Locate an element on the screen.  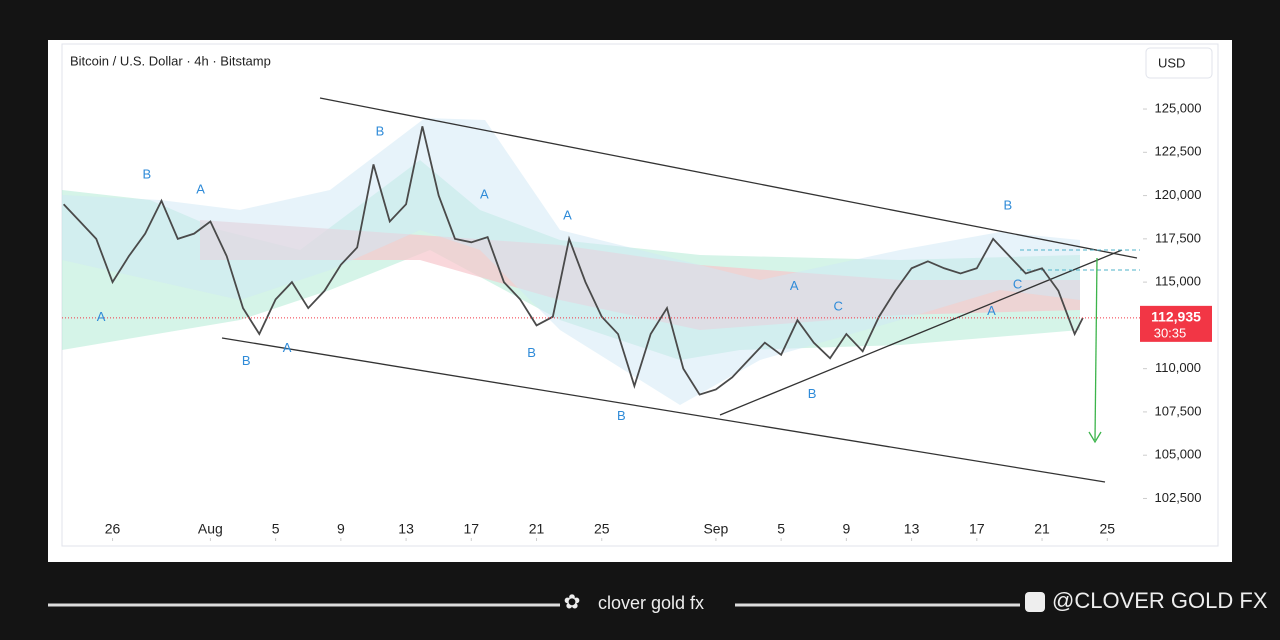
target-arrow is located at coordinates (1096, 349).